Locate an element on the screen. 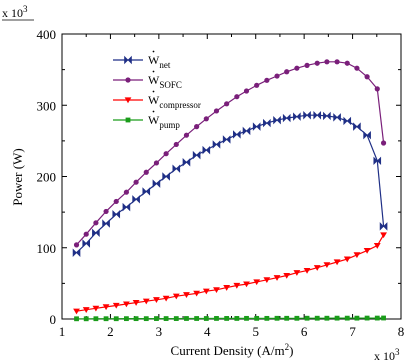 The width and height of the screenshot is (417, 362). x-multiplier: x 103 is located at coordinates (387, 354).